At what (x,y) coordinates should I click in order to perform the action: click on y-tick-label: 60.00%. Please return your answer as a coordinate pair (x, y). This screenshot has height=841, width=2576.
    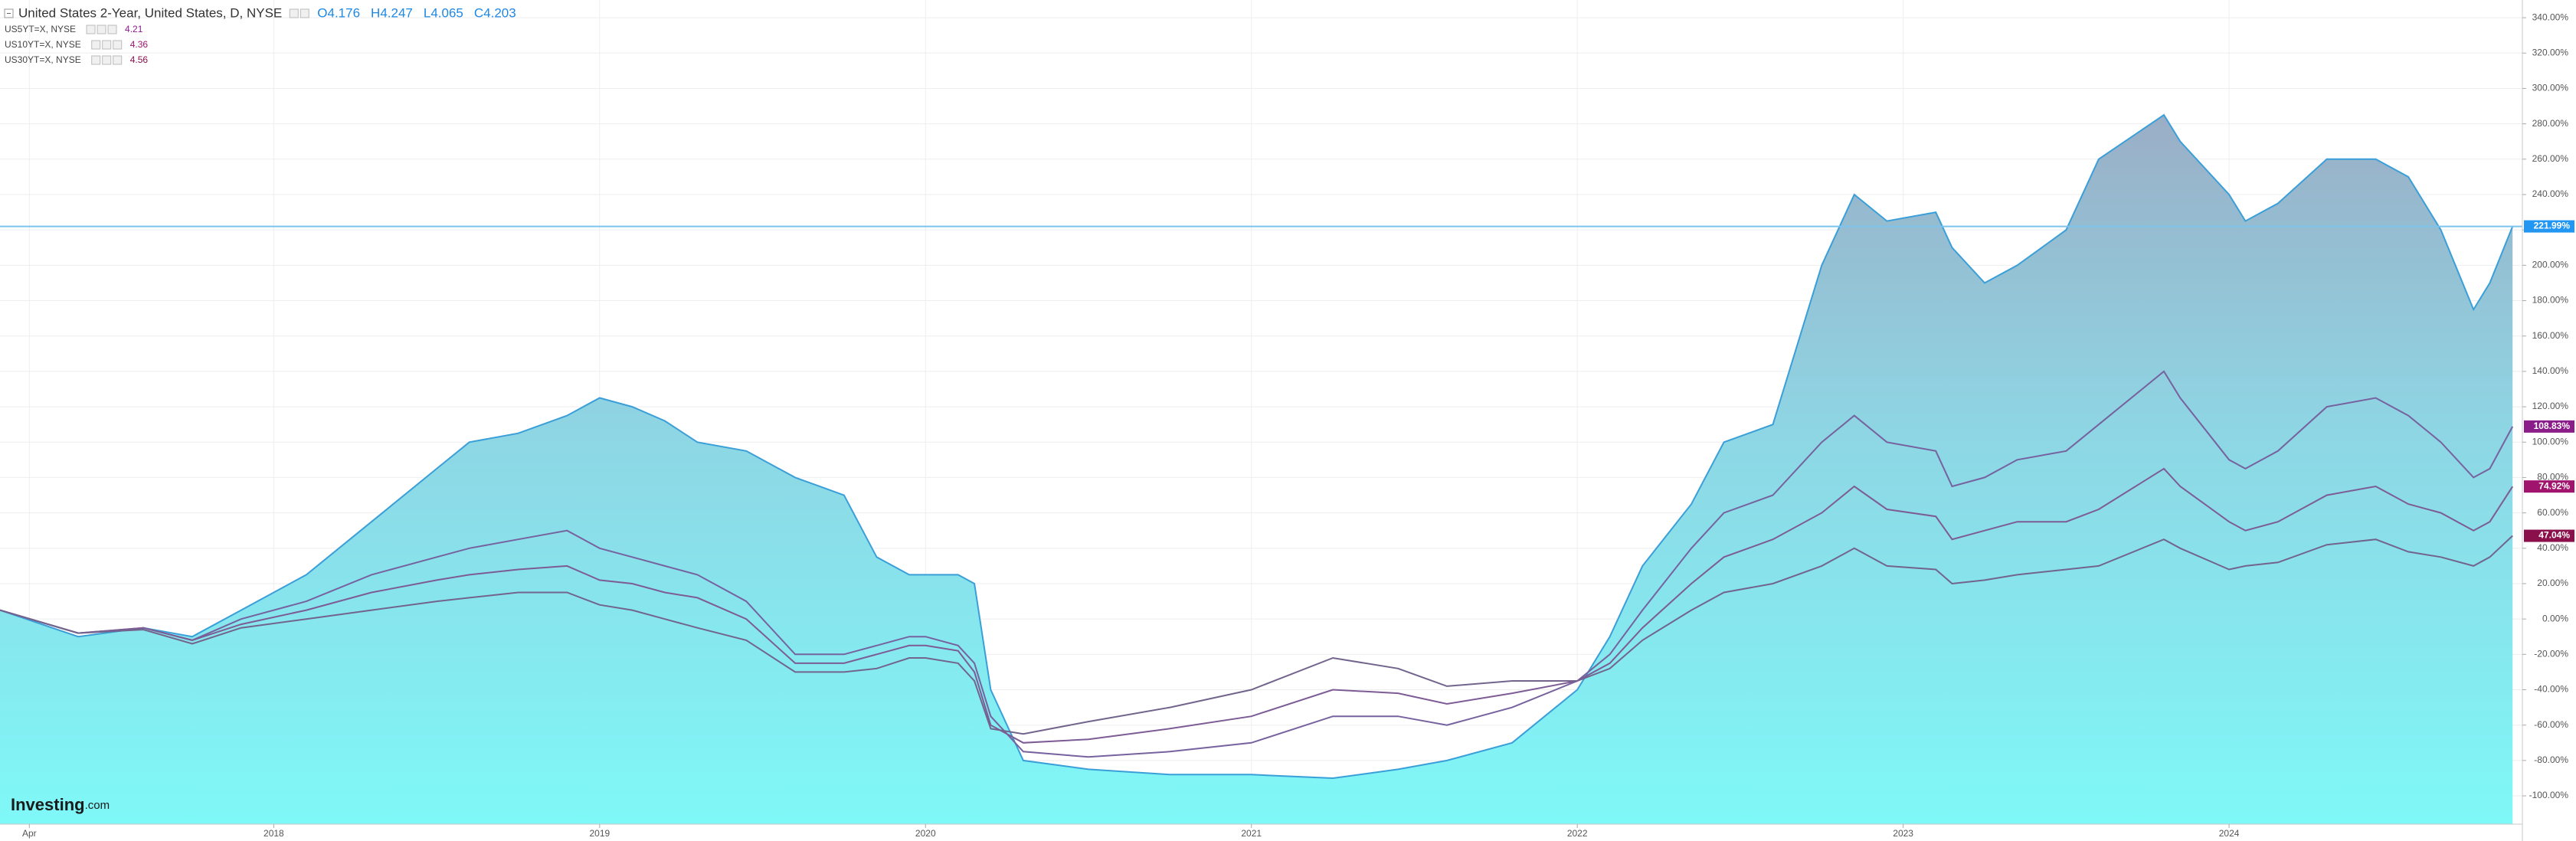
    Looking at the image, I should click on (2552, 512).